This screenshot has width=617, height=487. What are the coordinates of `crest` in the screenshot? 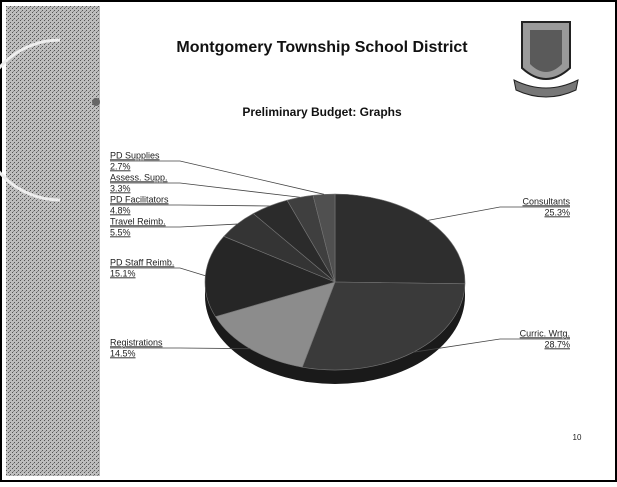 It's located at (546, 59).